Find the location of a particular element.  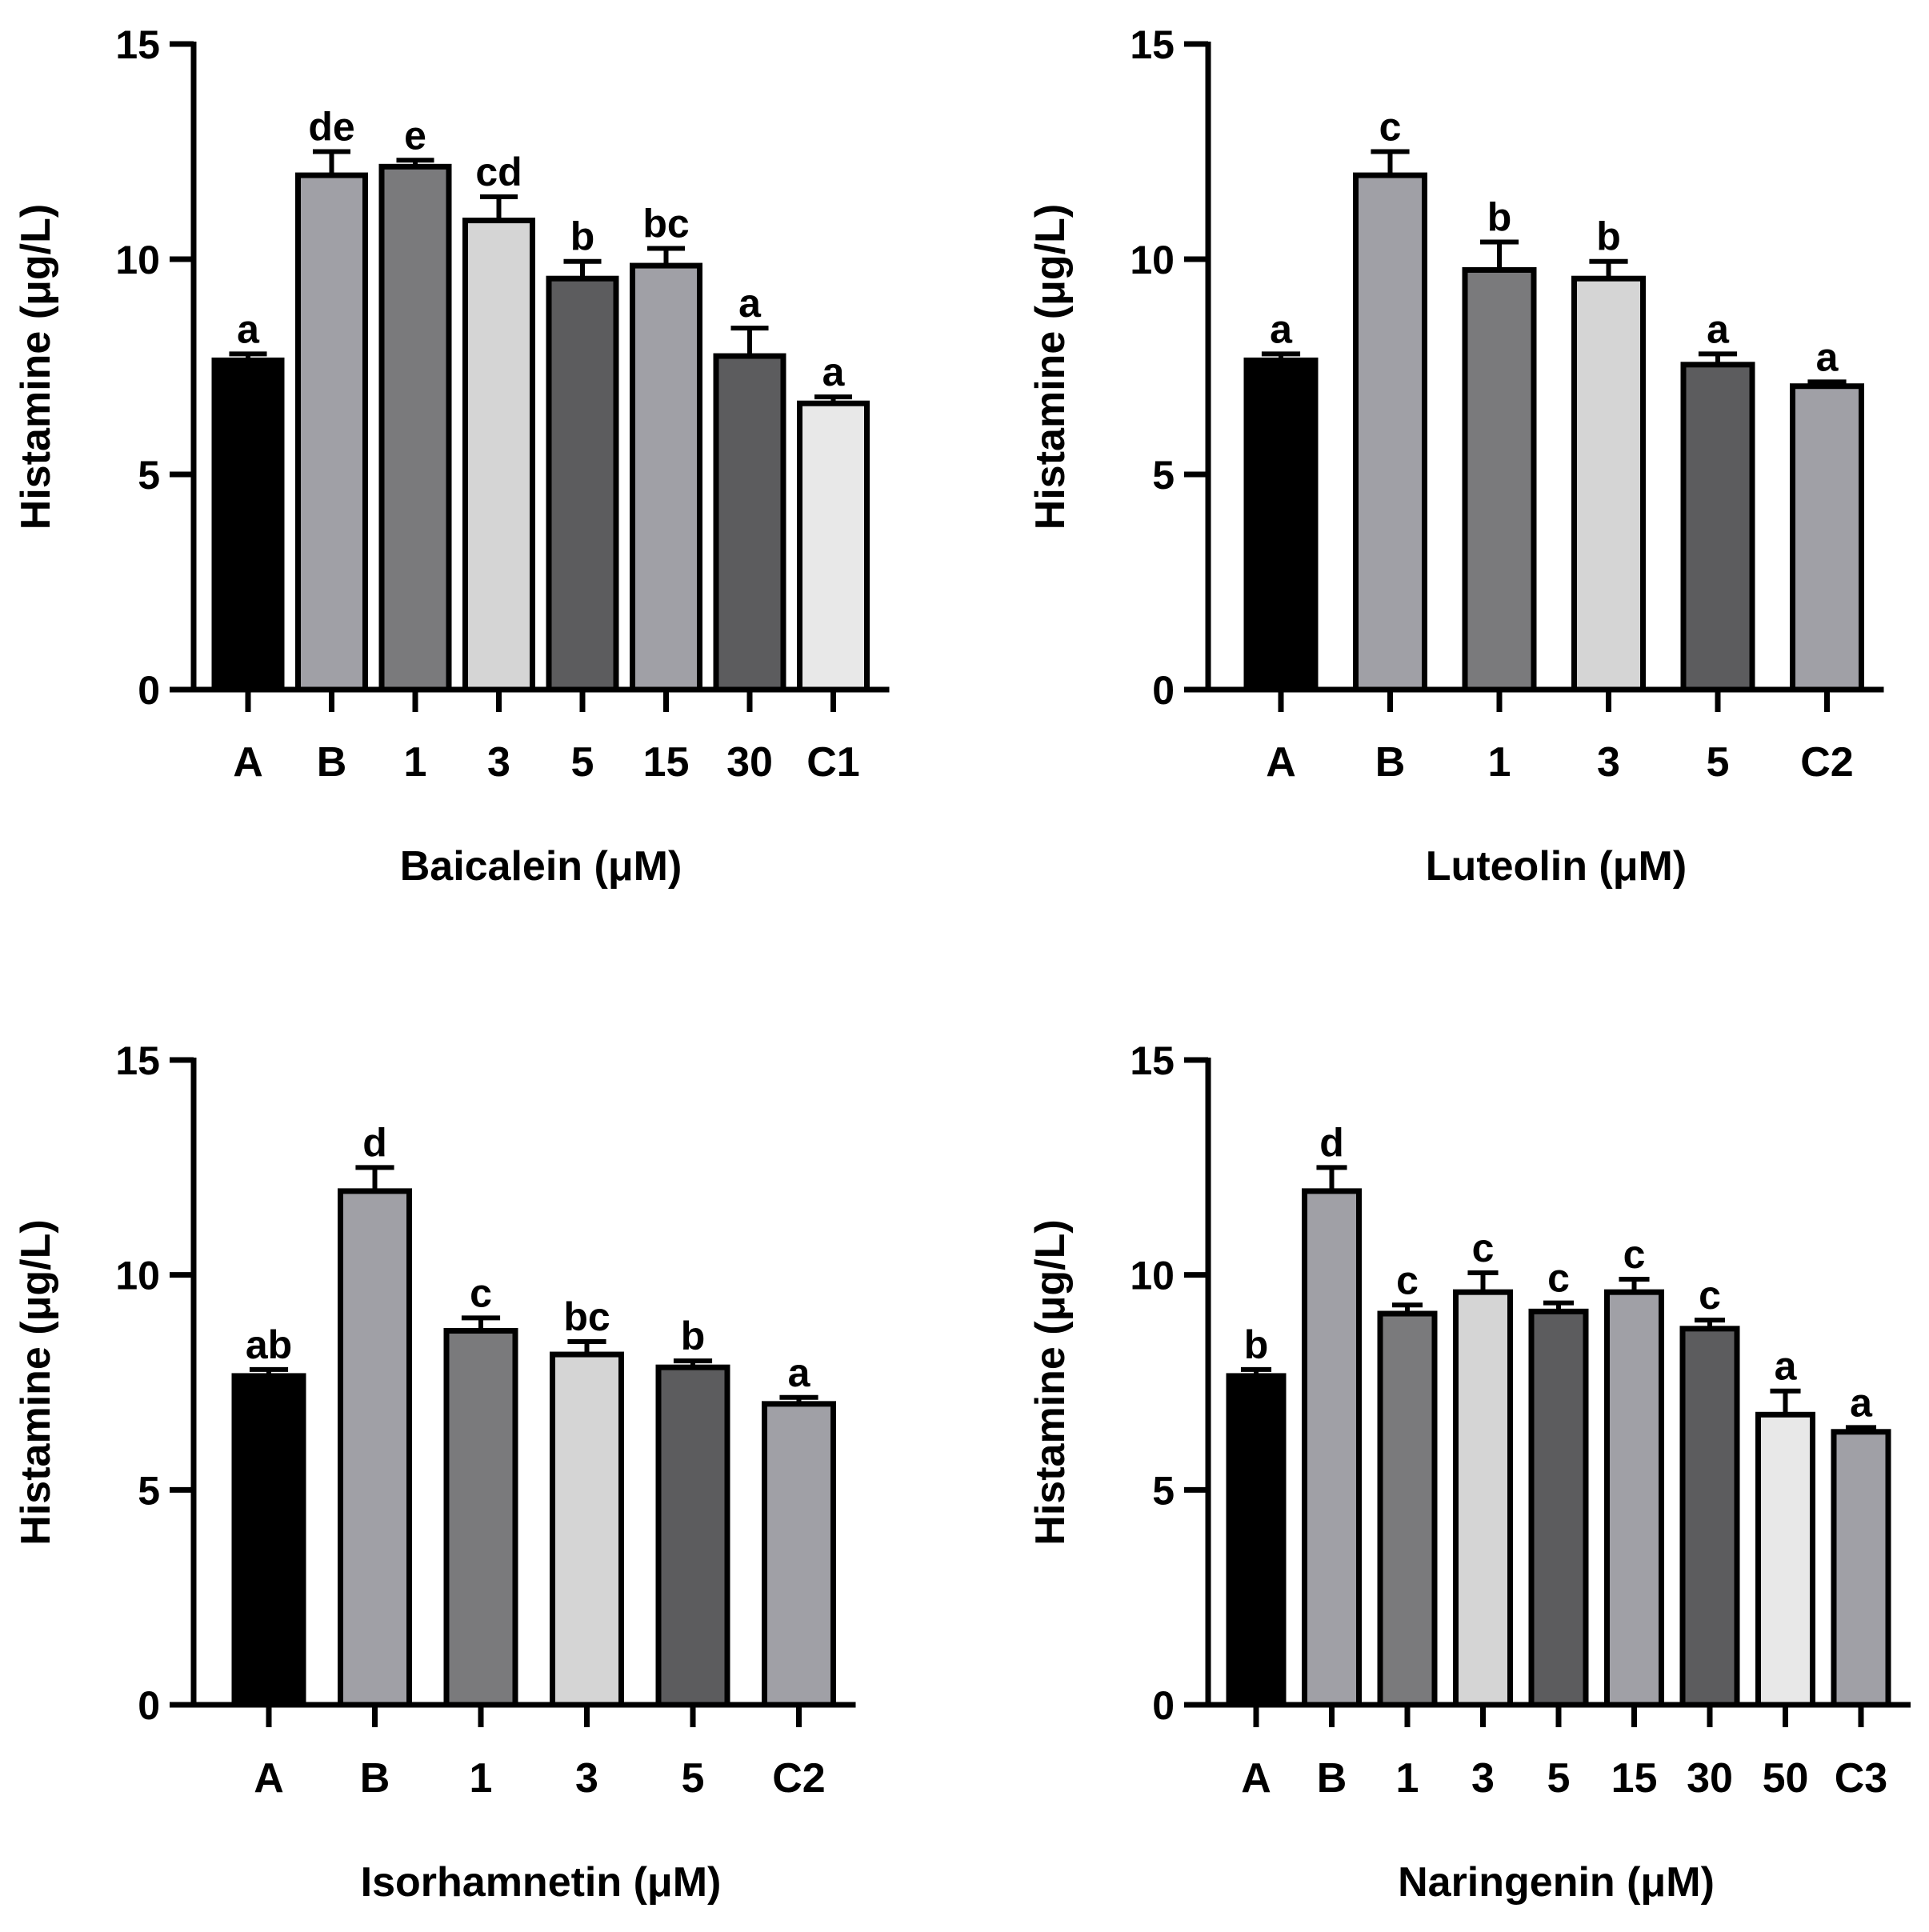

significance-label: ab is located at coordinates (269, 1344).